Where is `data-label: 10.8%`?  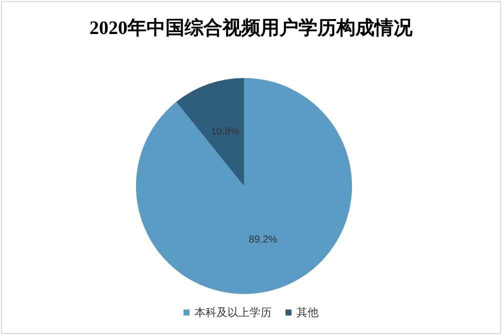 data-label: 10.8% is located at coordinates (225, 132).